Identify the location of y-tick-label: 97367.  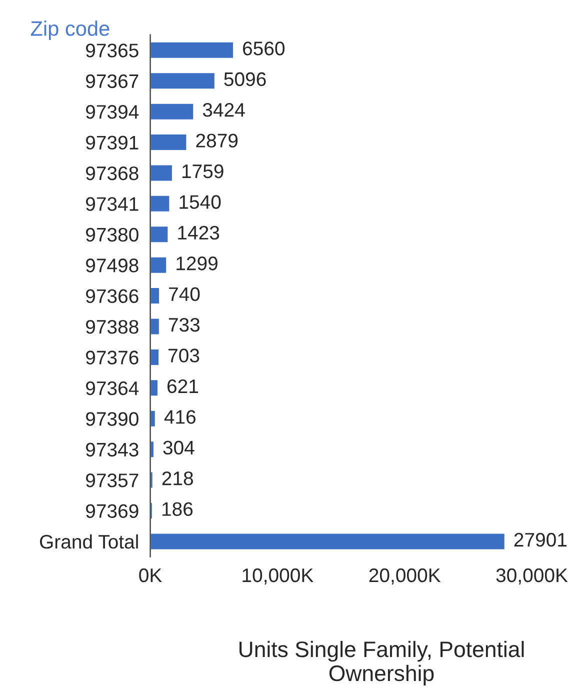
(112, 81).